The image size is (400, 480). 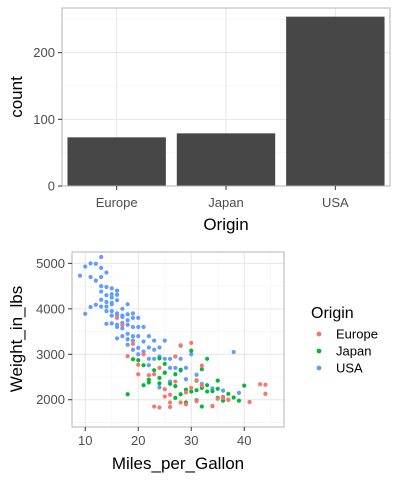 I want to click on scatter-x-tick-label: 10, so click(x=85, y=440).